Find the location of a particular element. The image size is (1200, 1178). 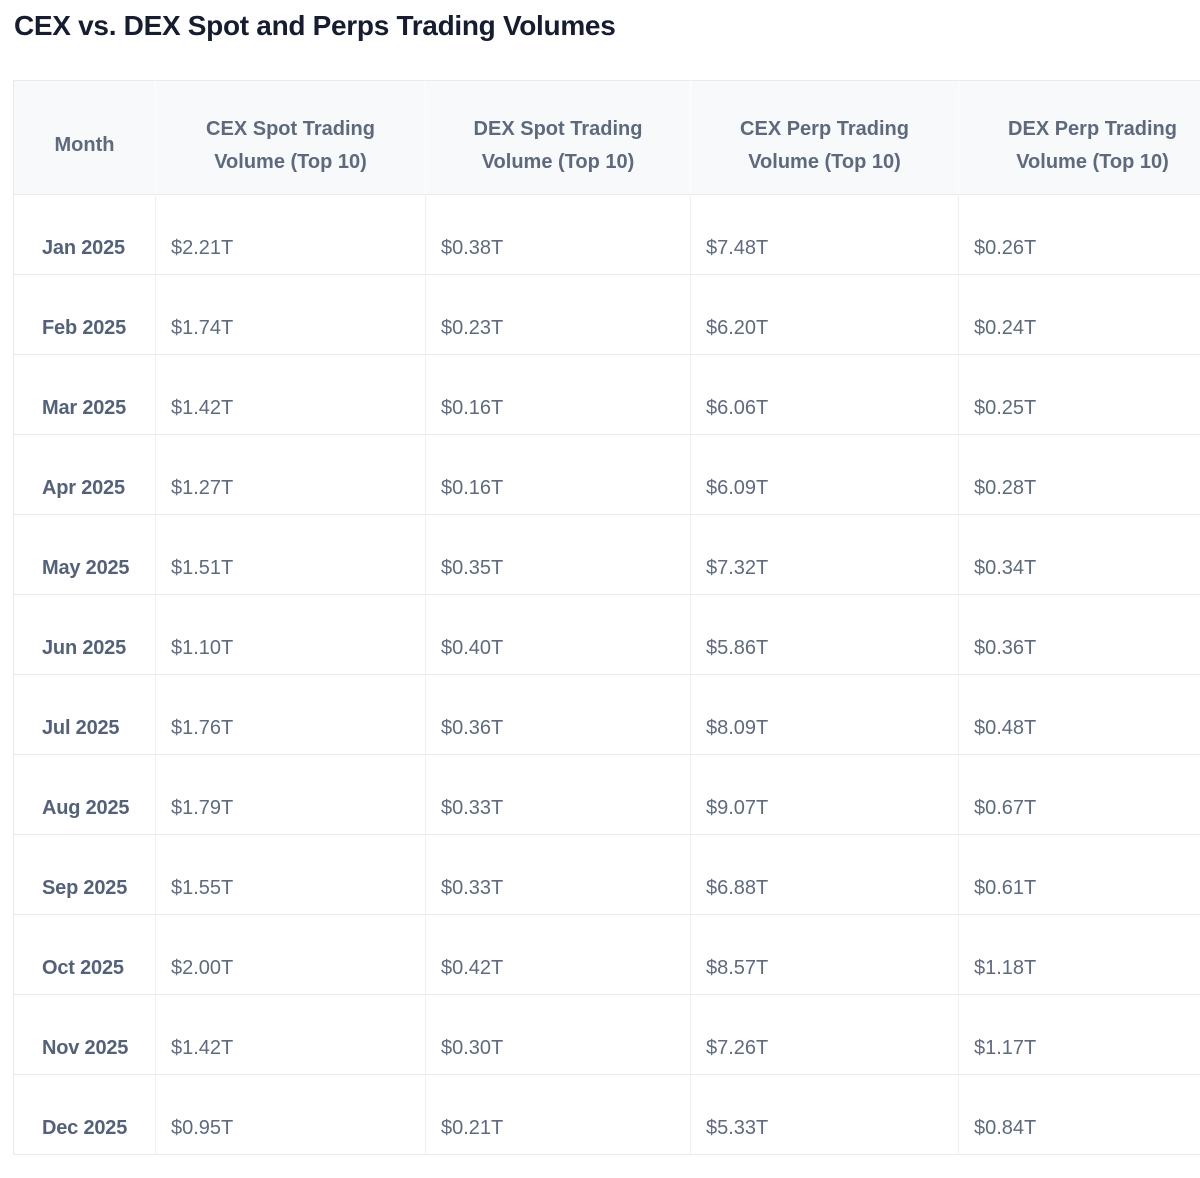

table-row: Jun 2025 $1.10T $0.40T $5.86T $0.36T is located at coordinates (606, 635).